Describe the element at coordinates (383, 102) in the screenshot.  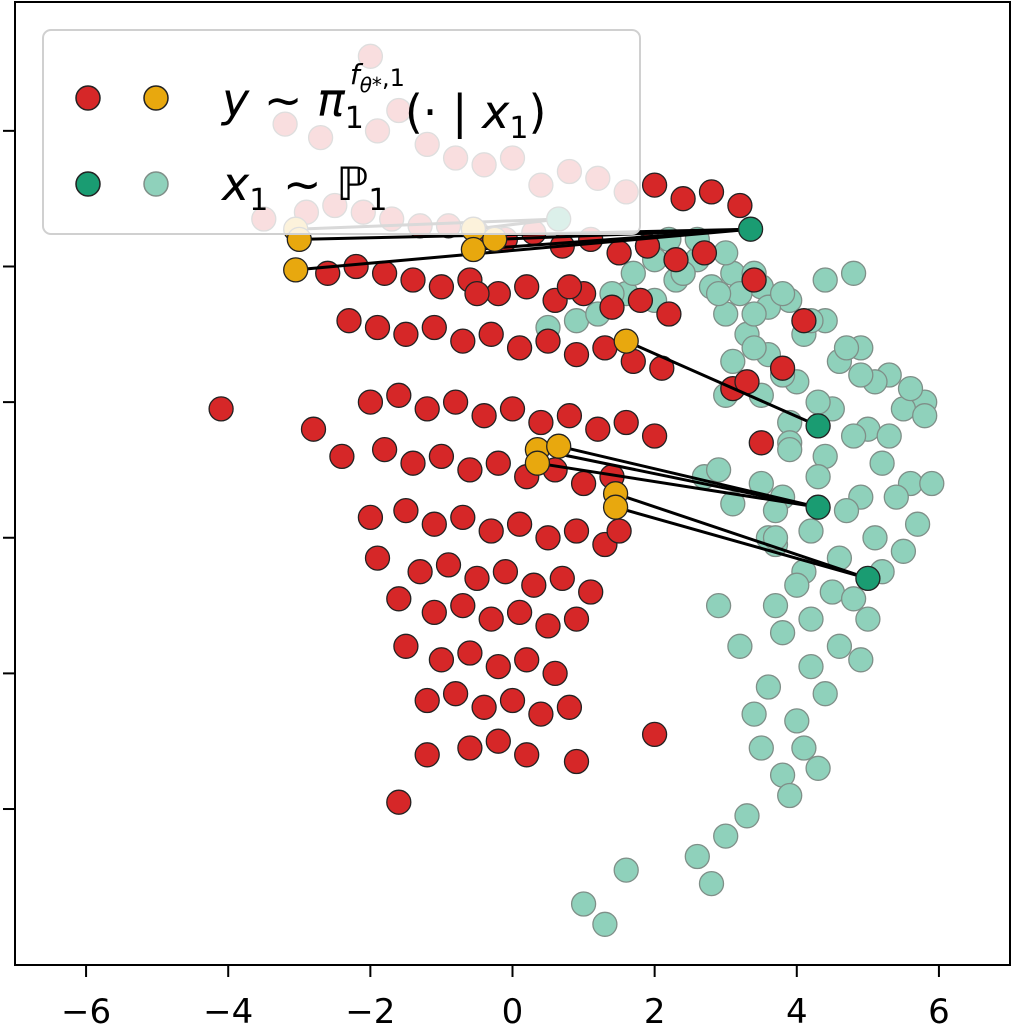
I see `legend-label-target: y ~ π1fθ*,1(· | x1)` at that location.